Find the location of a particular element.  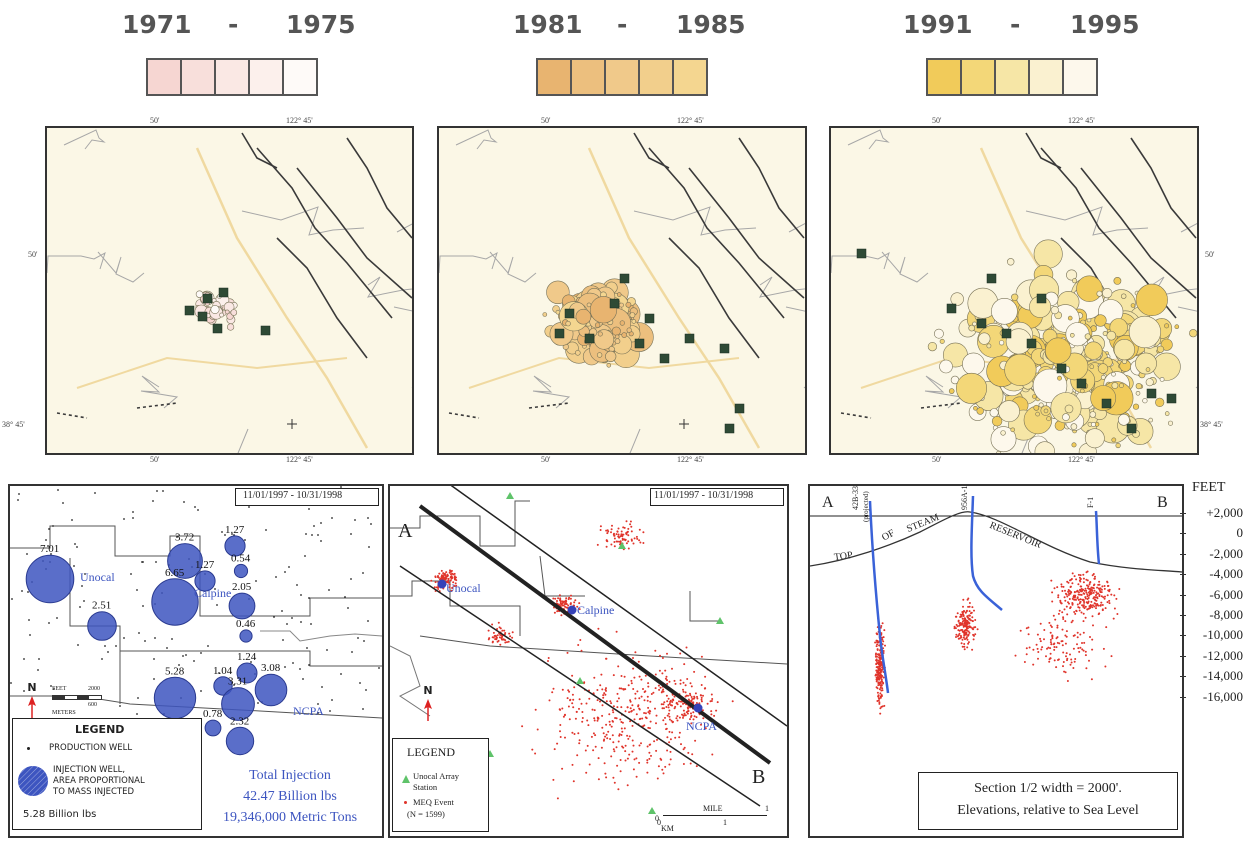

injection-value: 1.04 is located at coordinates (223, 671).